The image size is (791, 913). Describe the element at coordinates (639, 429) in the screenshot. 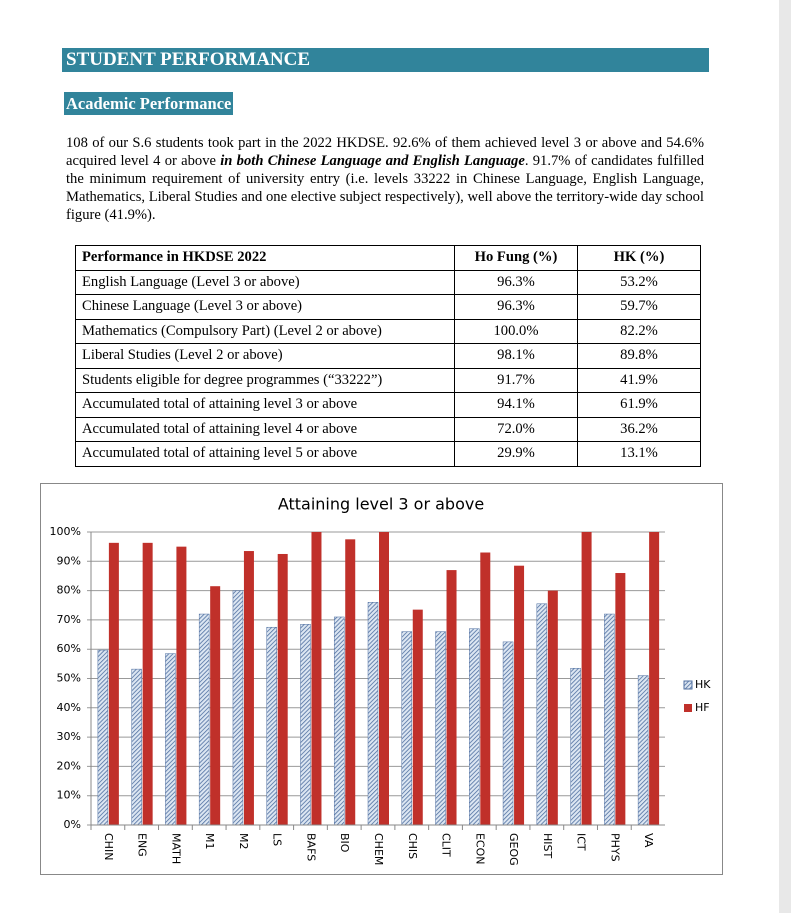

I see `table-cell: 36.2%` at that location.